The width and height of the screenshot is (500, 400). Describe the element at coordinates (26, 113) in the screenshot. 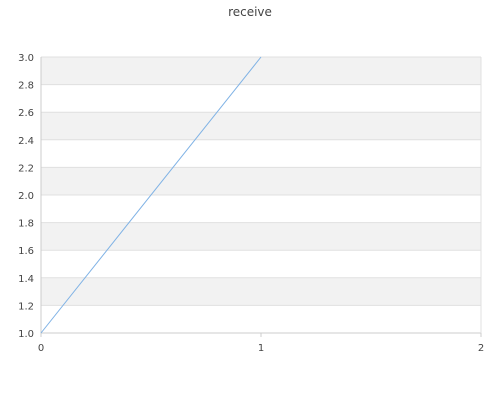

I see `y-tick-label: 2.6` at that location.